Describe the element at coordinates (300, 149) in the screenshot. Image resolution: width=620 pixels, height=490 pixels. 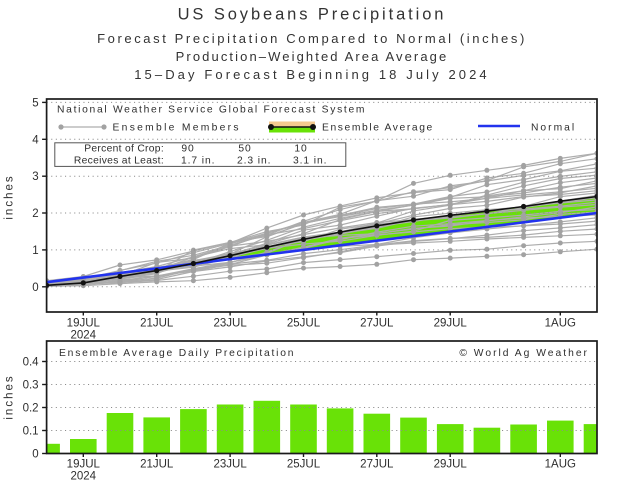
I see `svg-text: 10` at that location.